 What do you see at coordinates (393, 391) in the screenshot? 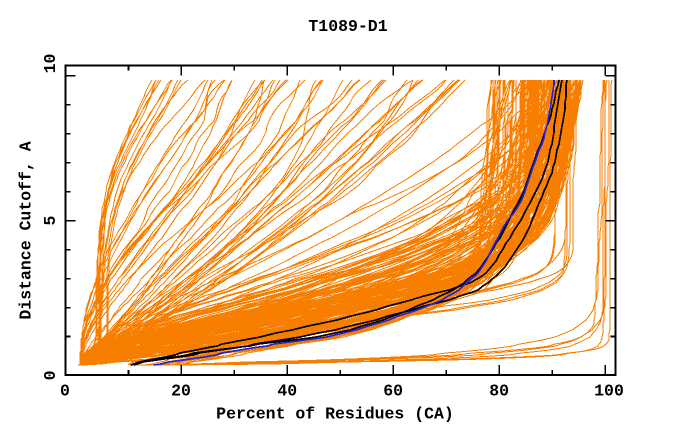
I see `svg-text: 60` at bounding box center [393, 391].